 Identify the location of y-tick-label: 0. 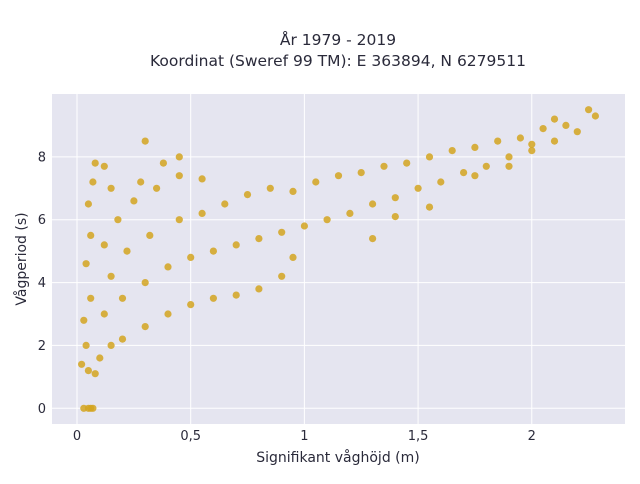
(42, 409).